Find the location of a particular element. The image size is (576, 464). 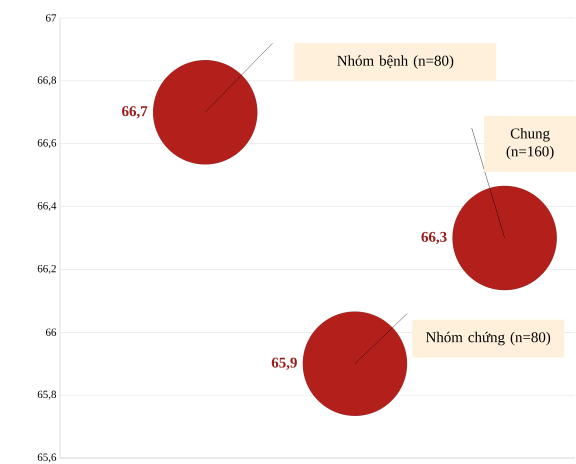

data-label: 66,3 is located at coordinates (434, 238).